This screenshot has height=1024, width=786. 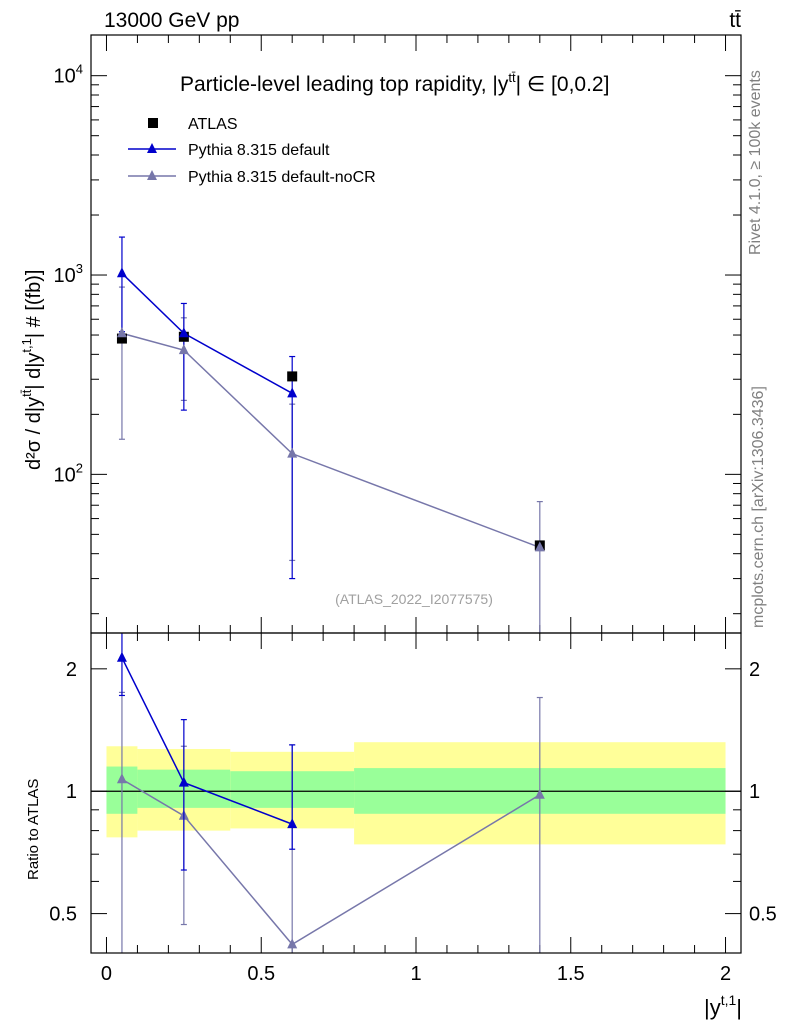 I want to click on legend-default-label: Pythia 8.315 default, so click(x=259, y=150).